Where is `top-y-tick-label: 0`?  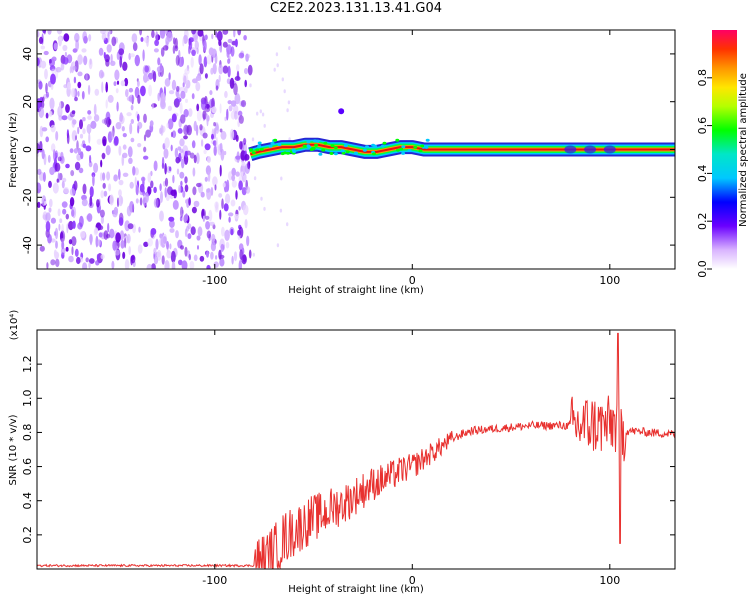 top-y-tick-label: 0 is located at coordinates (27, 149).